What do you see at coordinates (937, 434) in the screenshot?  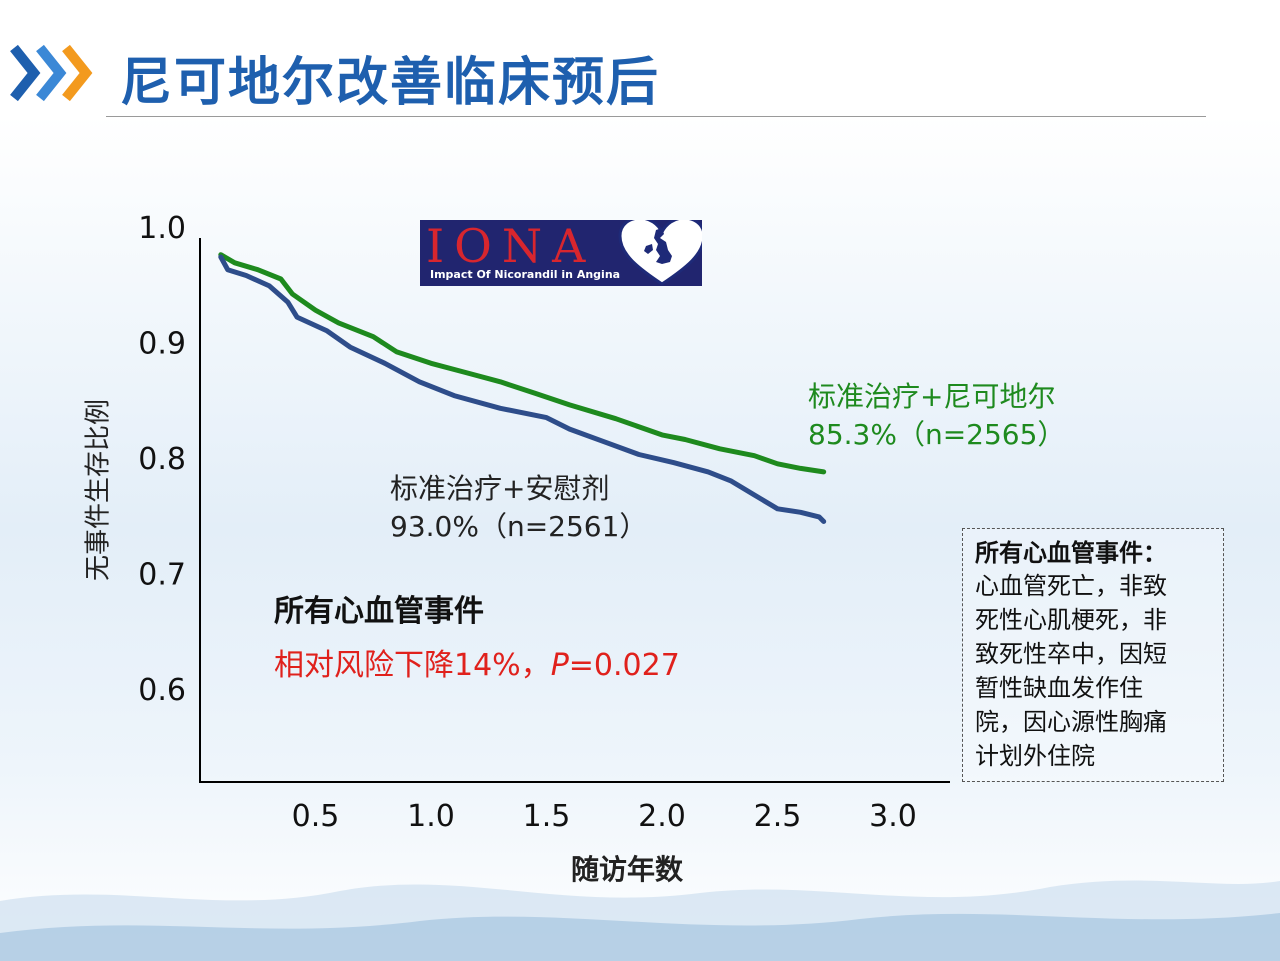 I see `green-series-stat: 85.3%（n=2565）` at bounding box center [937, 434].